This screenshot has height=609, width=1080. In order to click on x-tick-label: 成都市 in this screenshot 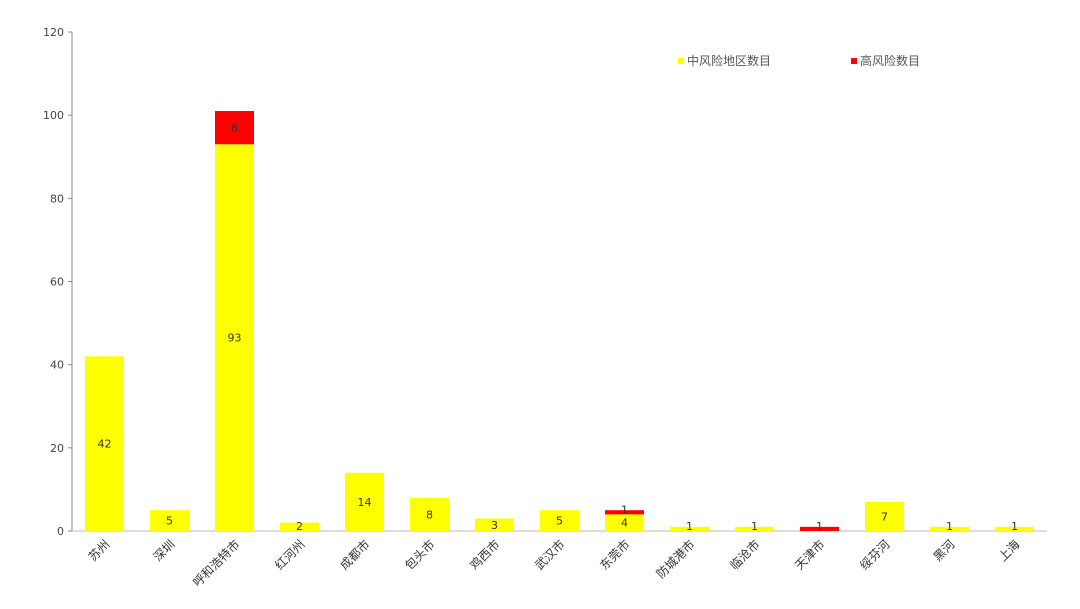, I will do `click(355, 555)`.